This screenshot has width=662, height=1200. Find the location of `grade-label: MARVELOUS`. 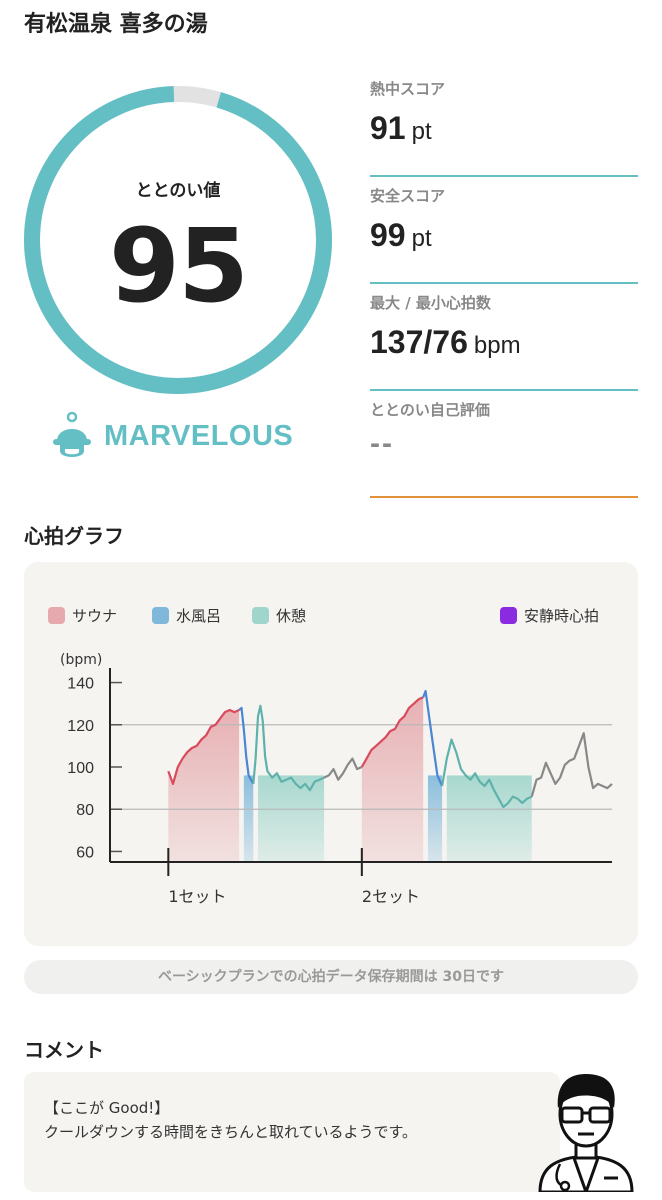

grade-label: MARVELOUS is located at coordinates (199, 435).